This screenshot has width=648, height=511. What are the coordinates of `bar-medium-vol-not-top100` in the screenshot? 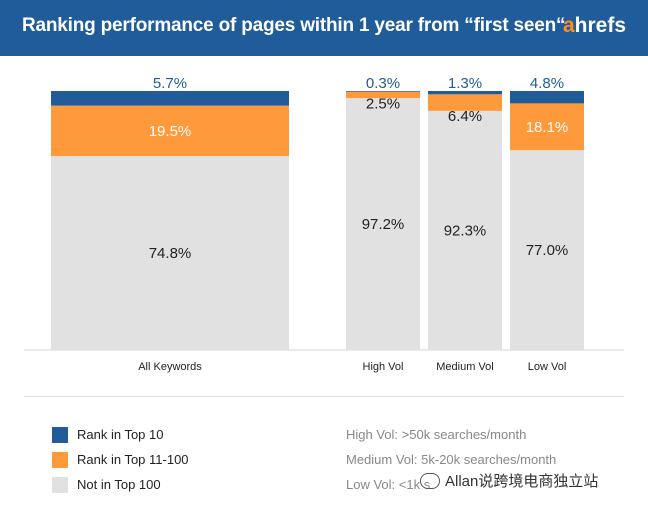 It's located at (465, 230).